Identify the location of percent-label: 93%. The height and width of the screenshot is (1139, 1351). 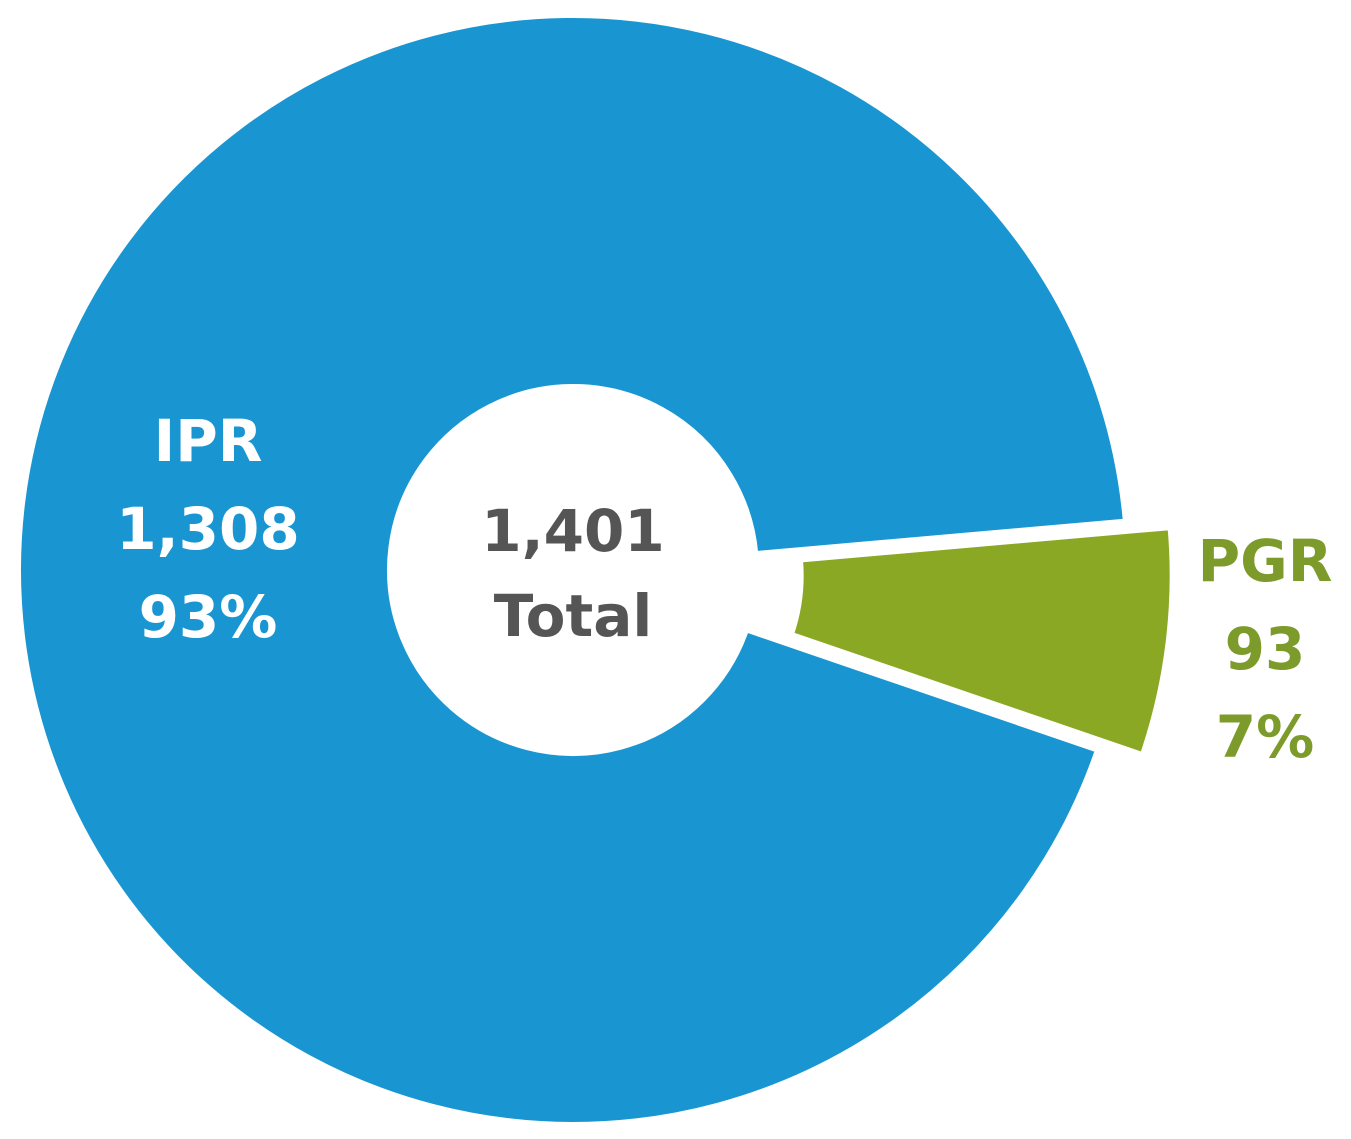
(208, 617).